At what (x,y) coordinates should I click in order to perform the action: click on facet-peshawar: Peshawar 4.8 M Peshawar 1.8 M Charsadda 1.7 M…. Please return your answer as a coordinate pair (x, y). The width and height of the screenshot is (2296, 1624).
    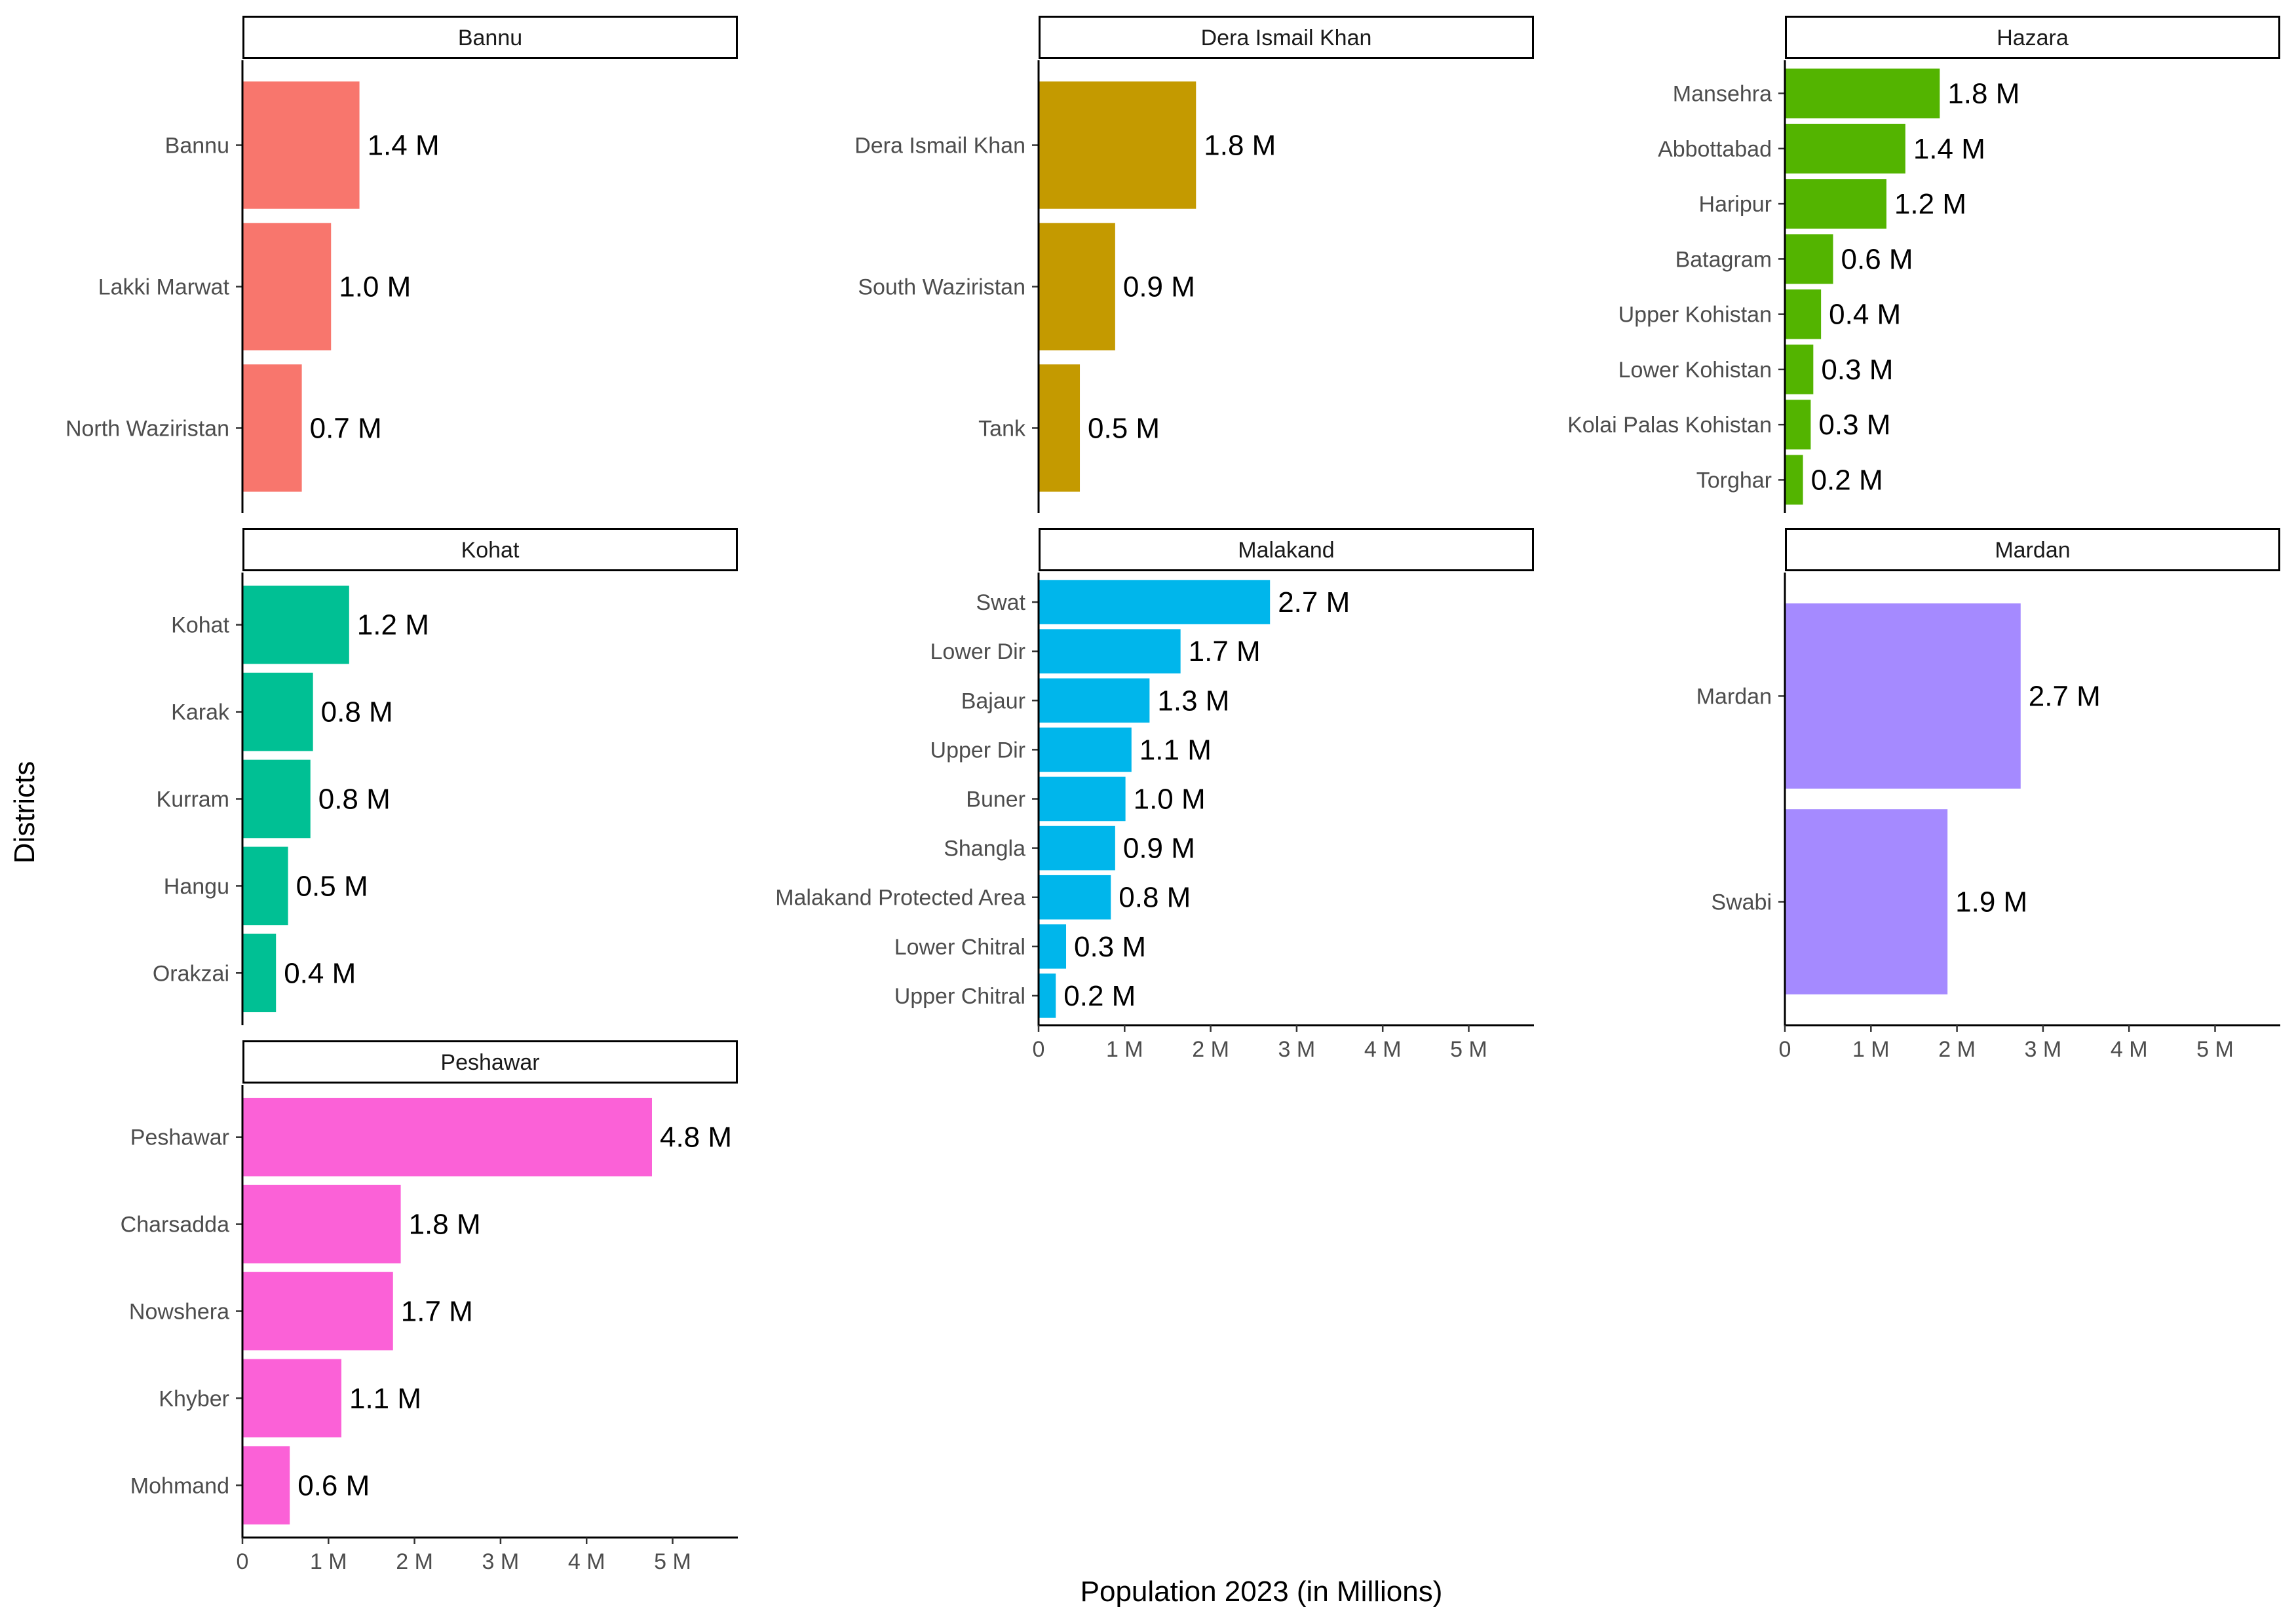
    Looking at the image, I should click on (429, 1307).